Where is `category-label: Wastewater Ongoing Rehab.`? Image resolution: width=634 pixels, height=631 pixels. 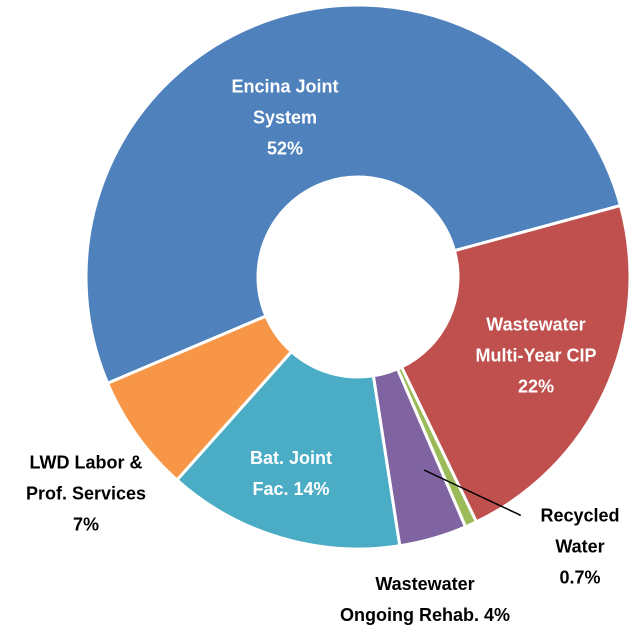 category-label: Wastewater Ongoing Rehab. is located at coordinates (409, 599).